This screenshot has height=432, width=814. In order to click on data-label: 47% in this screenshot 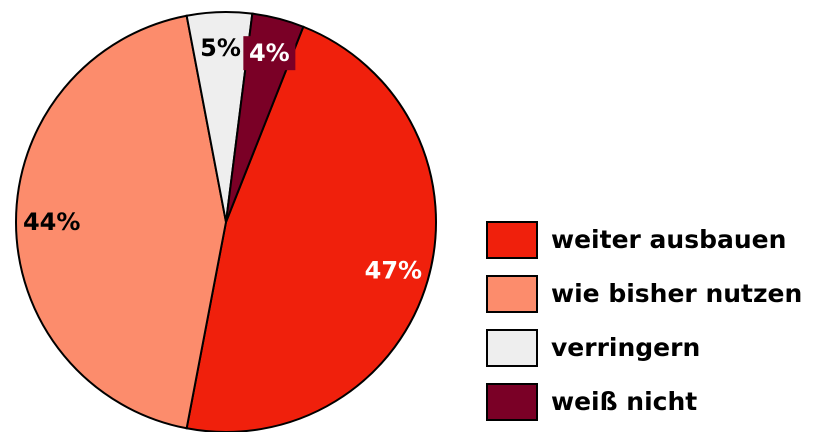, I will do `click(393, 271)`.